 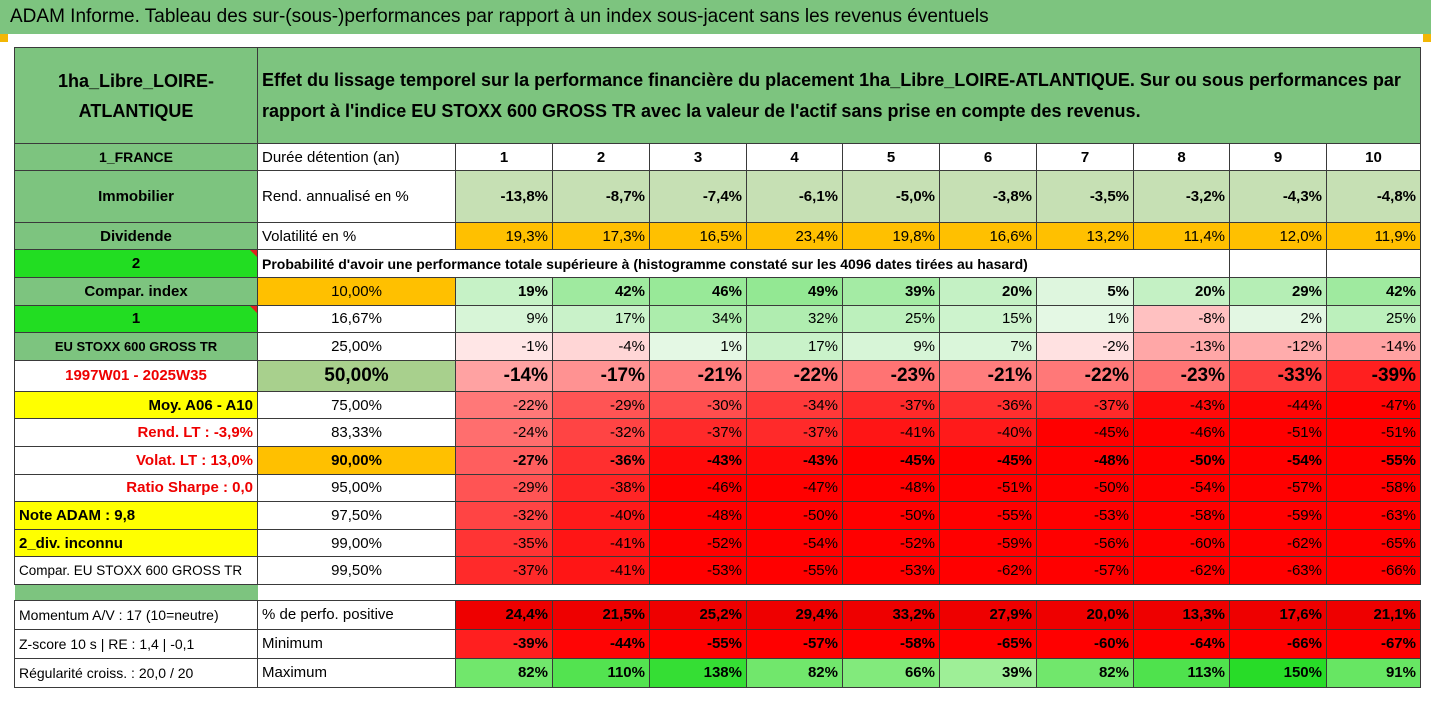 What do you see at coordinates (1278, 291) in the screenshot?
I see `quantile-cell: 29%` at bounding box center [1278, 291].